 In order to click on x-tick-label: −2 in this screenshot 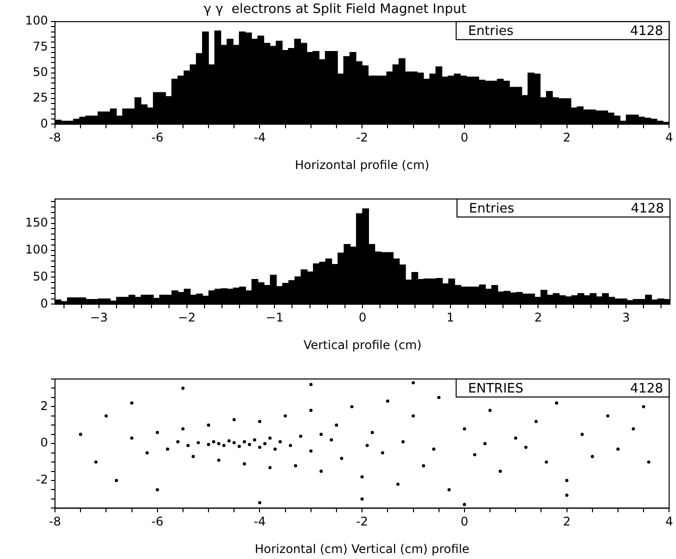, I will do `click(187, 317)`.